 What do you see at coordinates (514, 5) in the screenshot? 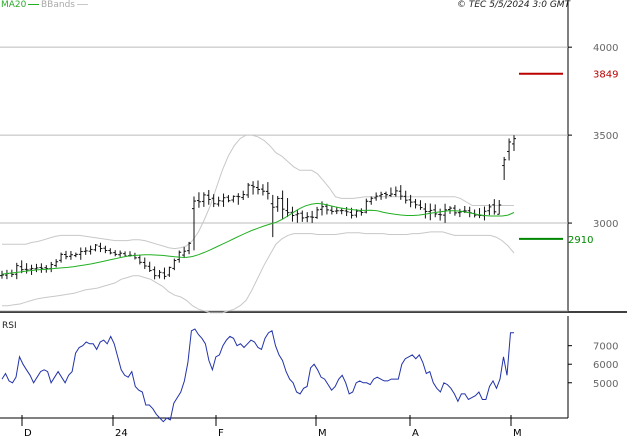
I see `source-credit: © TEC 5/5/2024 3:0 GMT` at bounding box center [514, 5].